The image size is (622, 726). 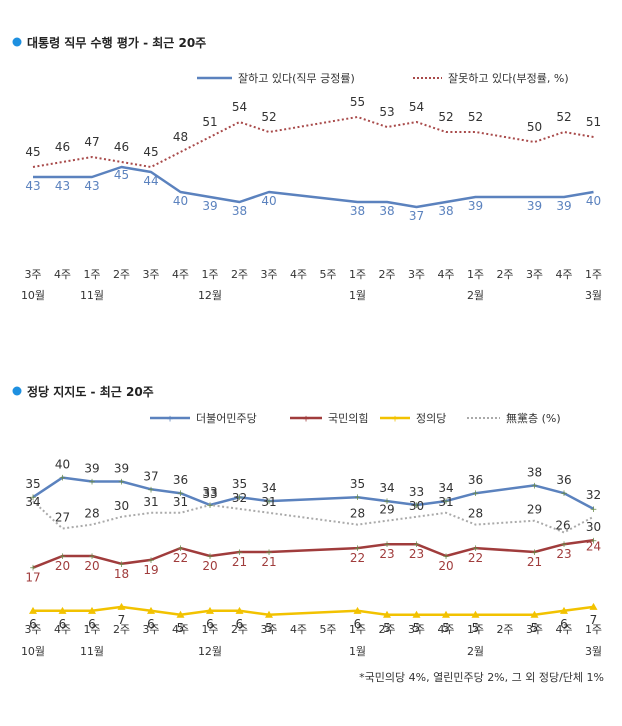 What do you see at coordinates (445, 488) in the screenshot?
I see `data-label: 34` at bounding box center [445, 488].